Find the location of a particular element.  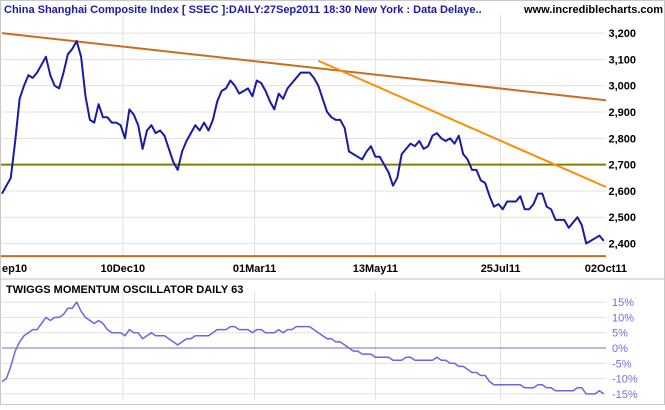

oscillator-y-tick-label: 0% is located at coordinates (620, 349).